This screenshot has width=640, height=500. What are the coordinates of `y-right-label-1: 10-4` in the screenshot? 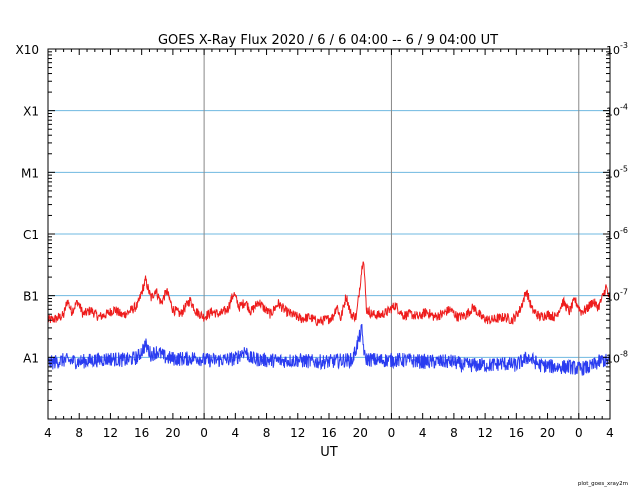 It's located at (617, 111).